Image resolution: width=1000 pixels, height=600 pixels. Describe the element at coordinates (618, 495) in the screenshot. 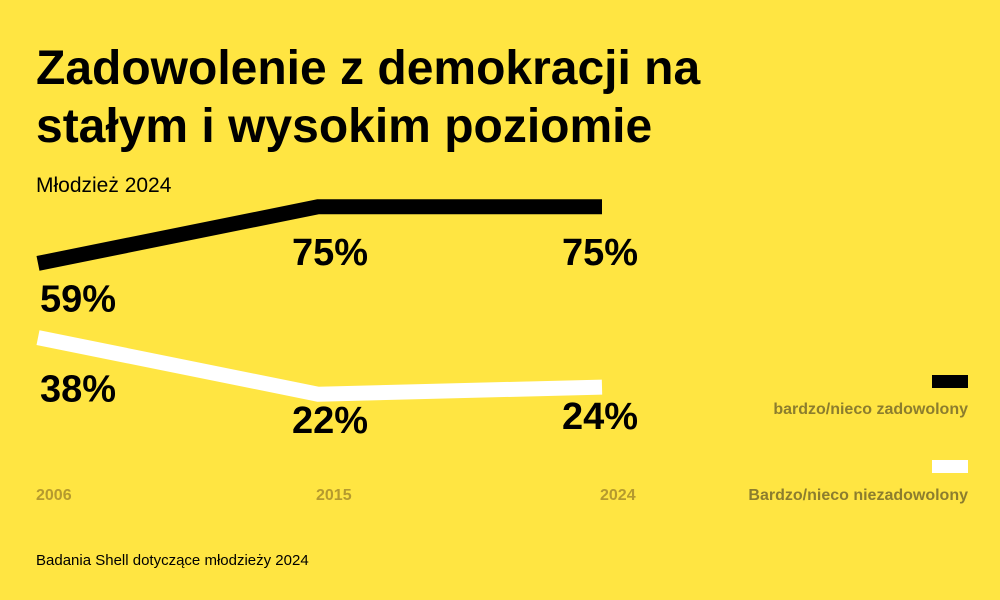

I see `x-tick-label: 2024` at that location.